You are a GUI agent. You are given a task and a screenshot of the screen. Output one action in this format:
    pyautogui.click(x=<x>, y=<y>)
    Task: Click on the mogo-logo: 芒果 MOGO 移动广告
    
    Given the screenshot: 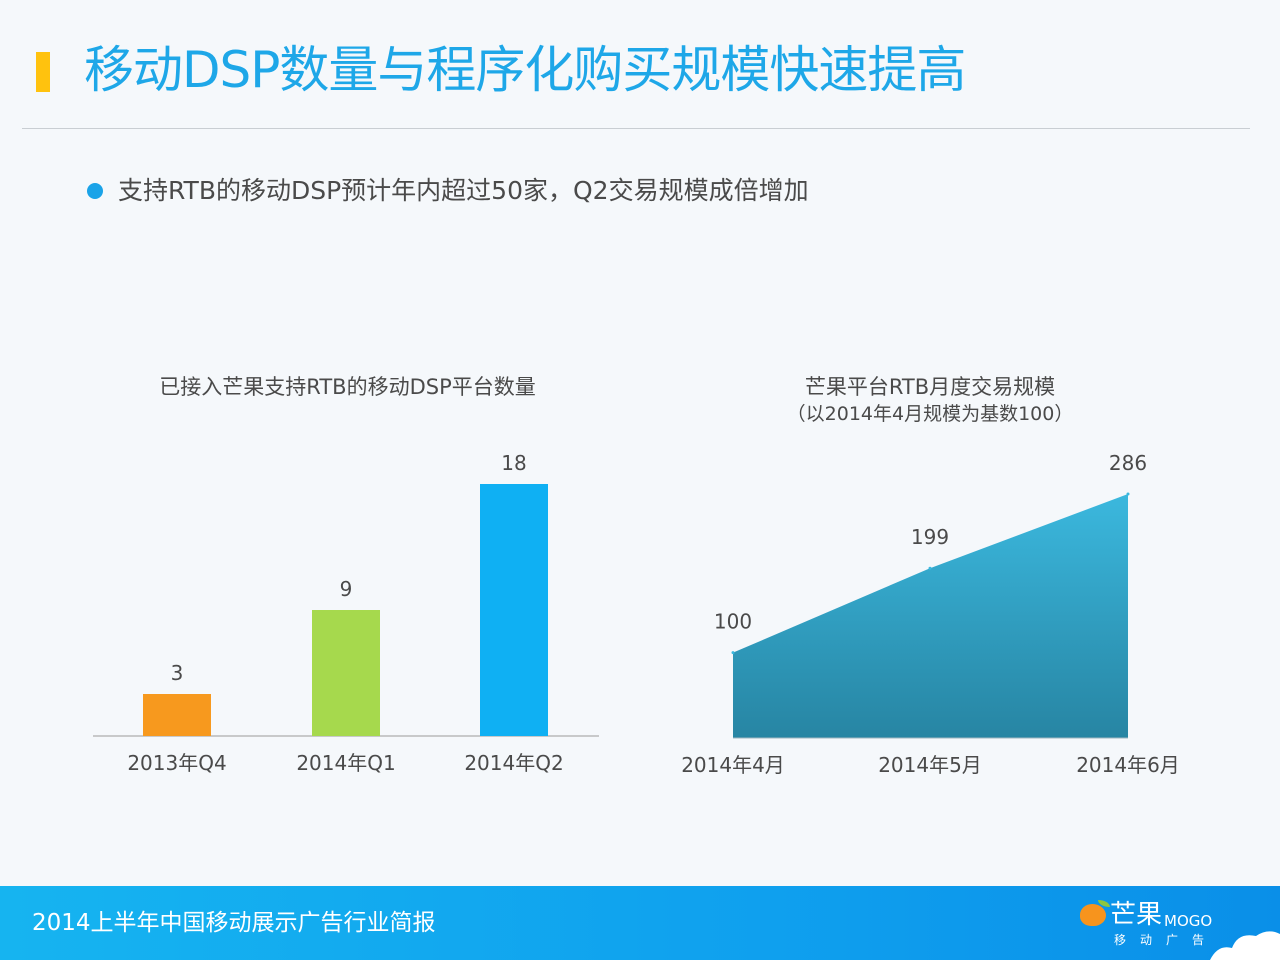 What is the action you would take?
    pyautogui.click(x=1153, y=926)
    